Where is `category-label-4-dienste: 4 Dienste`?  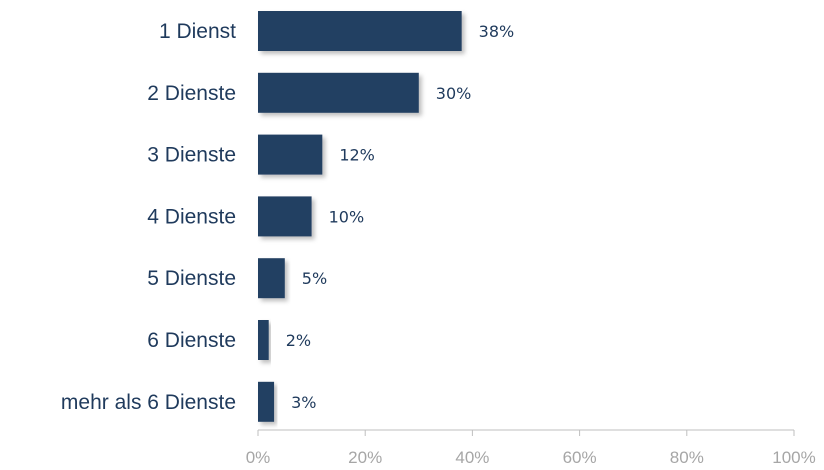
category-label-4-dienste: 4 Dienste is located at coordinates (191, 216).